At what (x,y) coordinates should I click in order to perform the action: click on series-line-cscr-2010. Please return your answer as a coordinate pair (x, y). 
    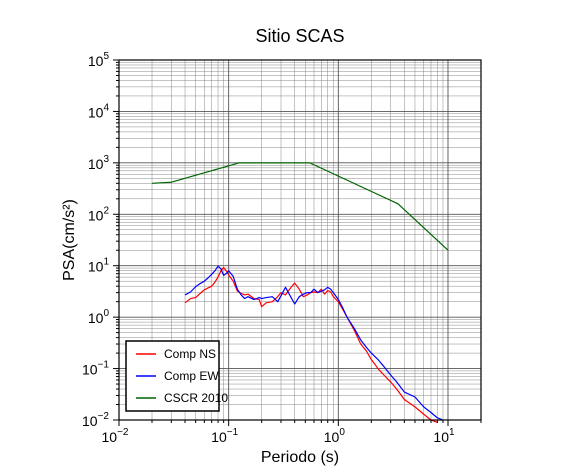
    Looking at the image, I should click on (300, 206).